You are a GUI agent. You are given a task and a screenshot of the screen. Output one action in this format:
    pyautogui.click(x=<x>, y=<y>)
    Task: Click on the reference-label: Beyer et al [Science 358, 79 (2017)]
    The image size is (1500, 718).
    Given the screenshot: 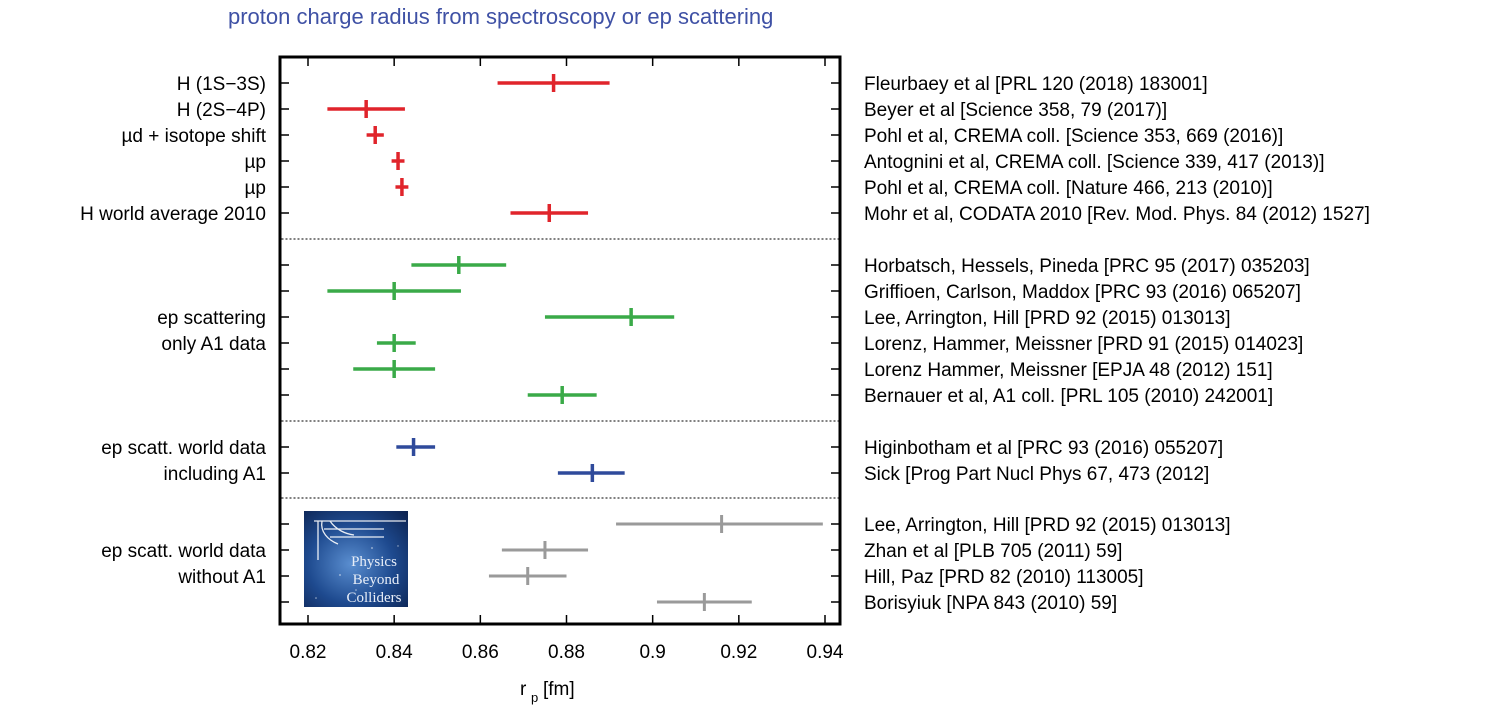 What is the action you would take?
    pyautogui.click(x=1015, y=110)
    